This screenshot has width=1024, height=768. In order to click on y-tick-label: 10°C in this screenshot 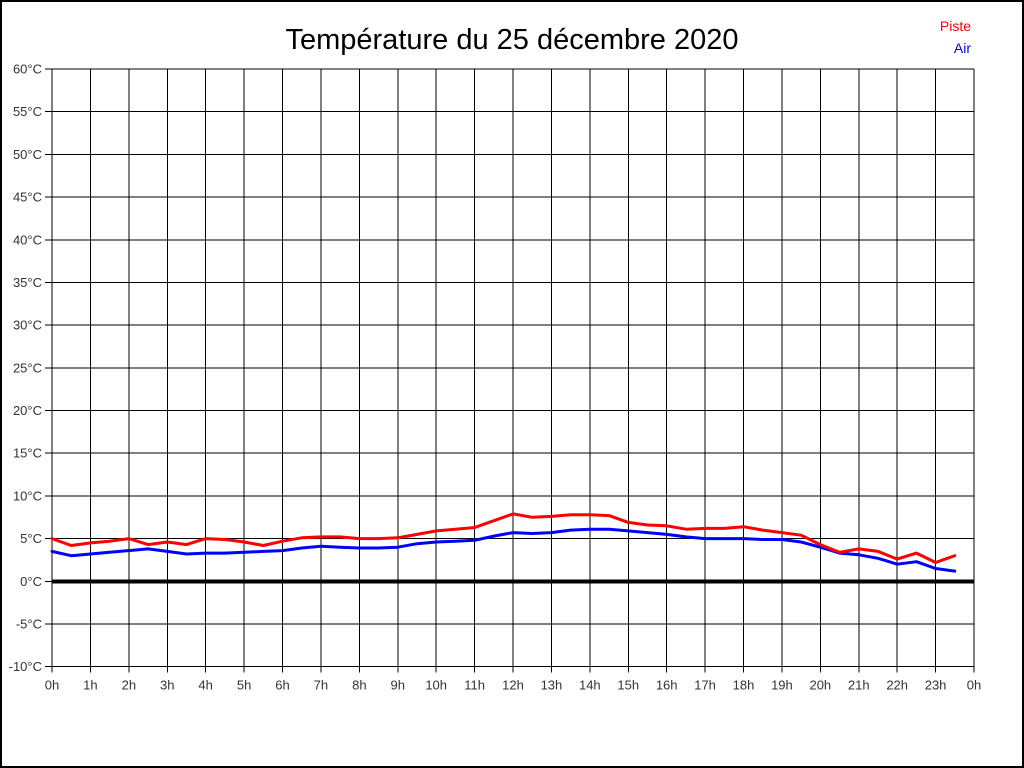, I will do `click(27, 495)`.